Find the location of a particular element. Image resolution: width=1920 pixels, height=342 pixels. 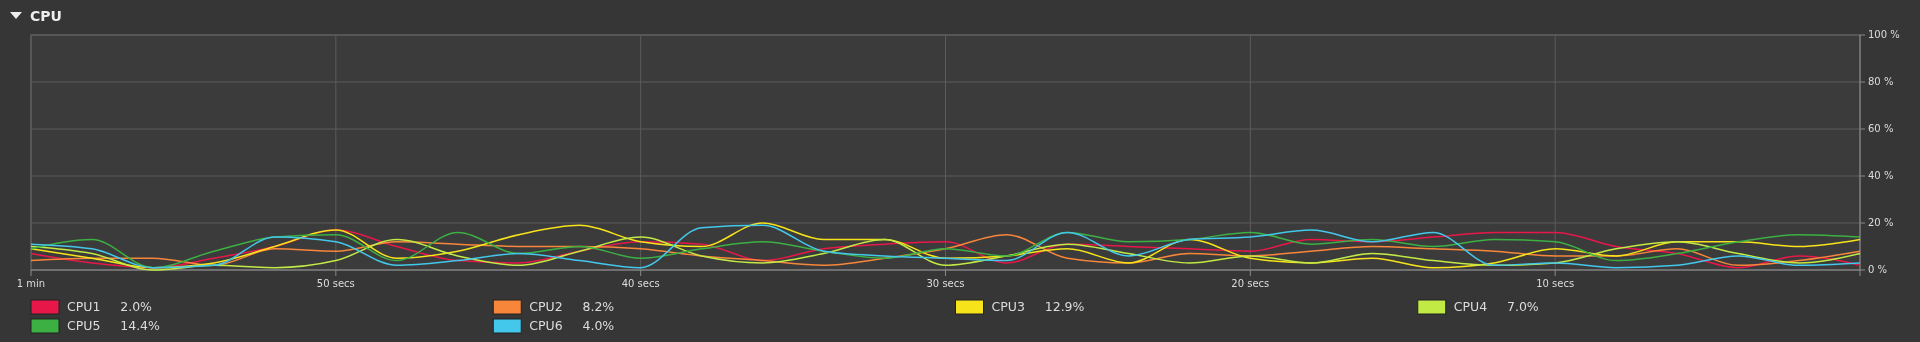

y-tick-label: 80 % is located at coordinates (1881, 81).